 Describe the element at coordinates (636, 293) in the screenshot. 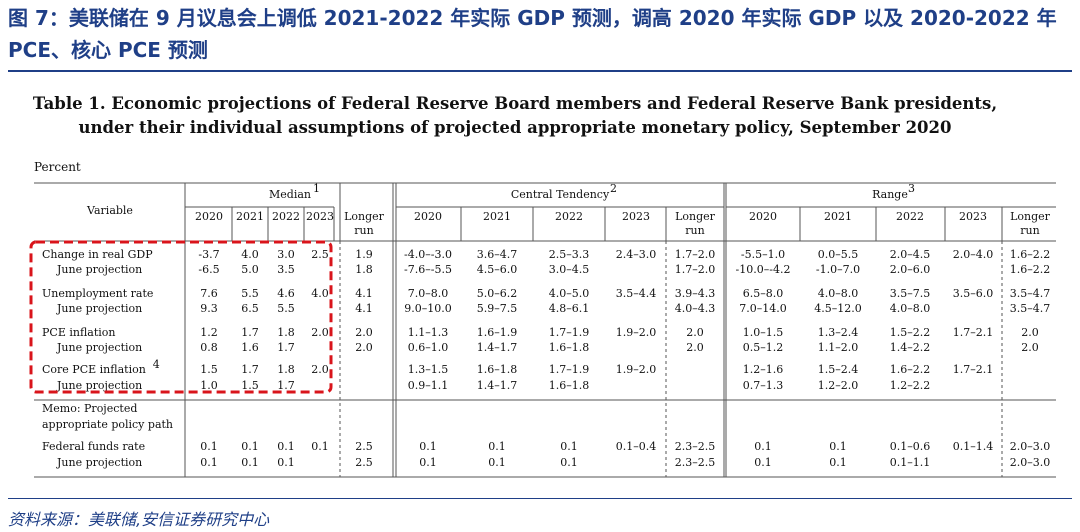

I see `central-tendency-cell: 3.5–4.4` at that location.